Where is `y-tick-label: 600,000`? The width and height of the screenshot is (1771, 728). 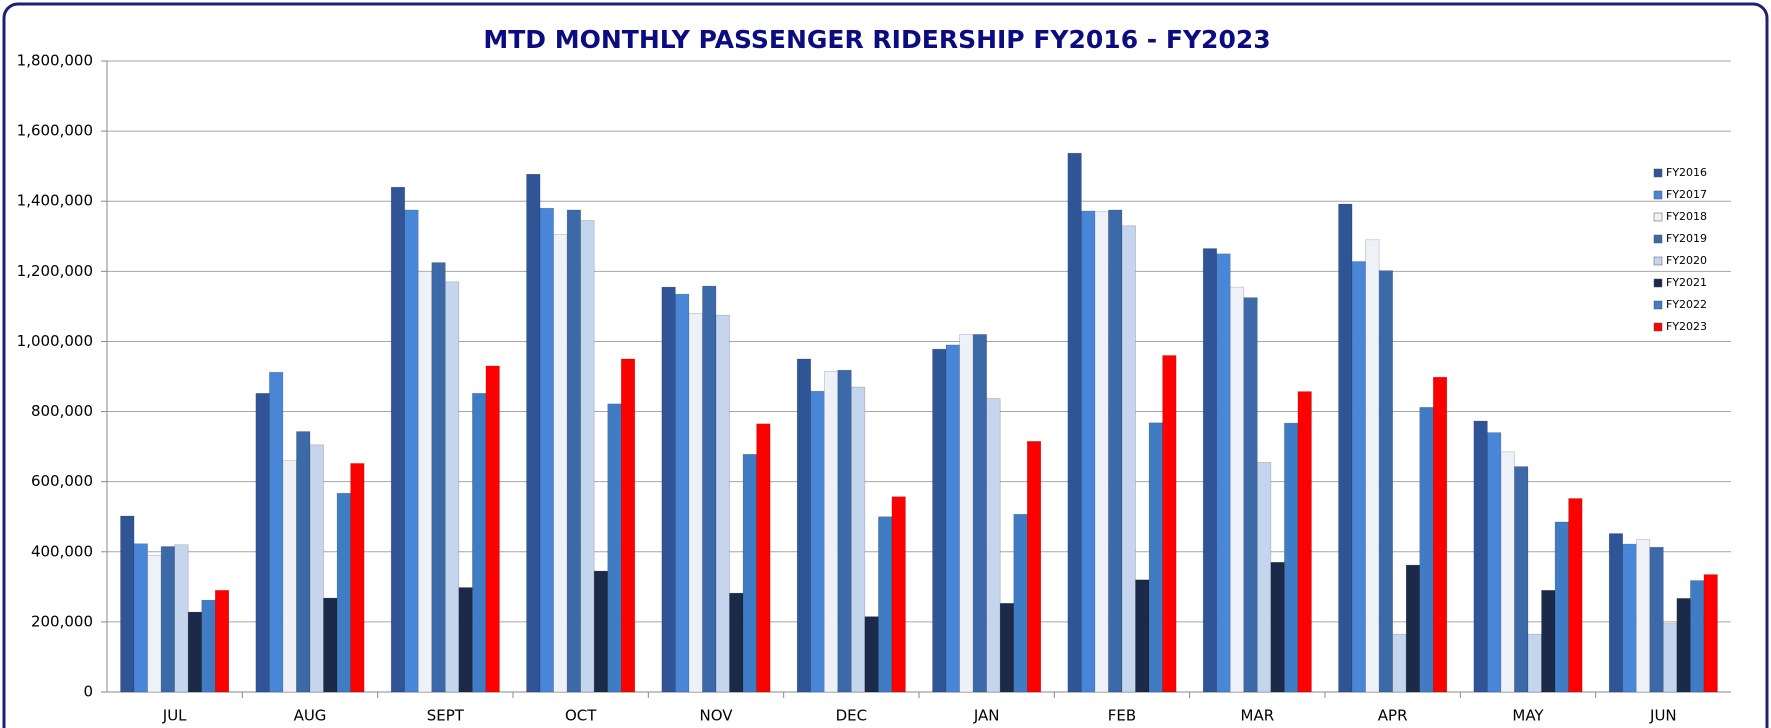
y-tick-label: 600,000 is located at coordinates (62, 481).